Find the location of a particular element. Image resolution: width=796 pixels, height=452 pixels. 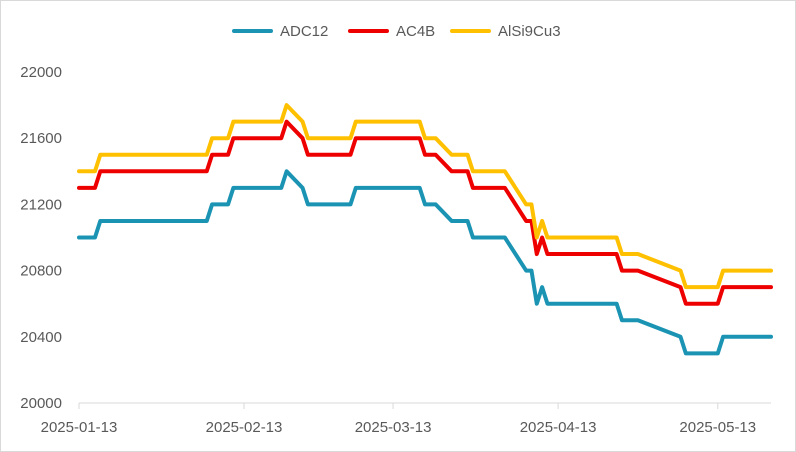

legend-label: AlSi9Cu3 is located at coordinates (529, 31).